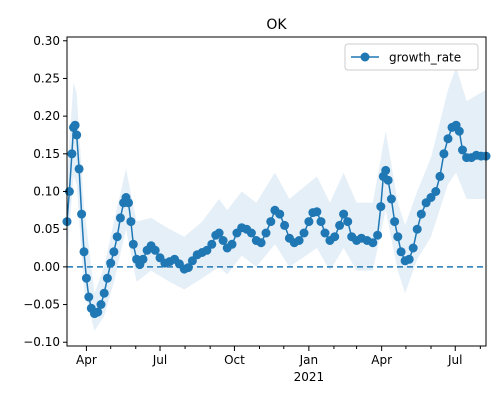 This screenshot has height=400, width=500. What do you see at coordinates (46, 192) in the screenshot?
I see `y-tick-label: 0.10` at bounding box center [46, 192].